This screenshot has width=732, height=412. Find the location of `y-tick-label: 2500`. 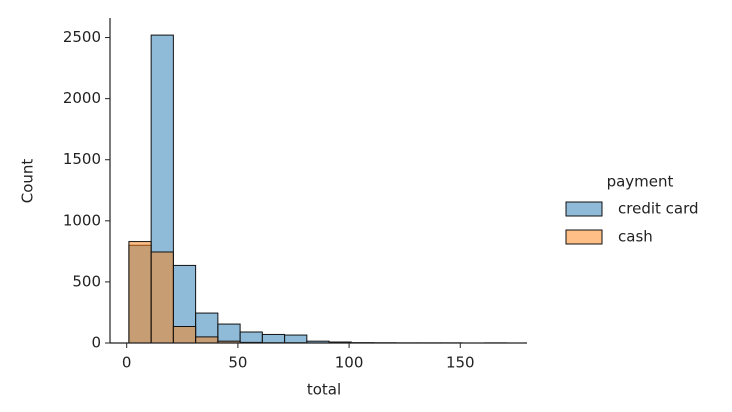

y-tick-label: 2500 is located at coordinates (82, 37).